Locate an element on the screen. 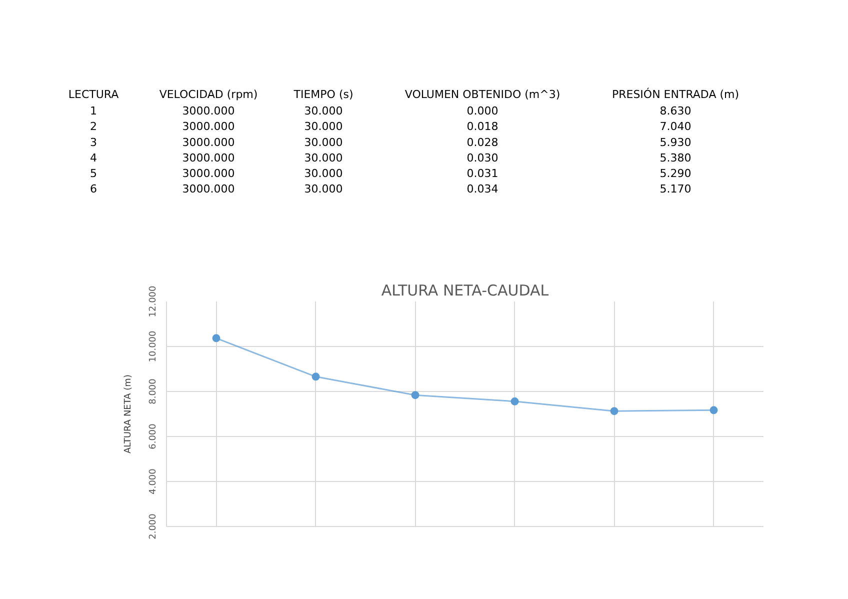 This screenshot has height=599, width=848. text: 3 is located at coordinates (93, 142).